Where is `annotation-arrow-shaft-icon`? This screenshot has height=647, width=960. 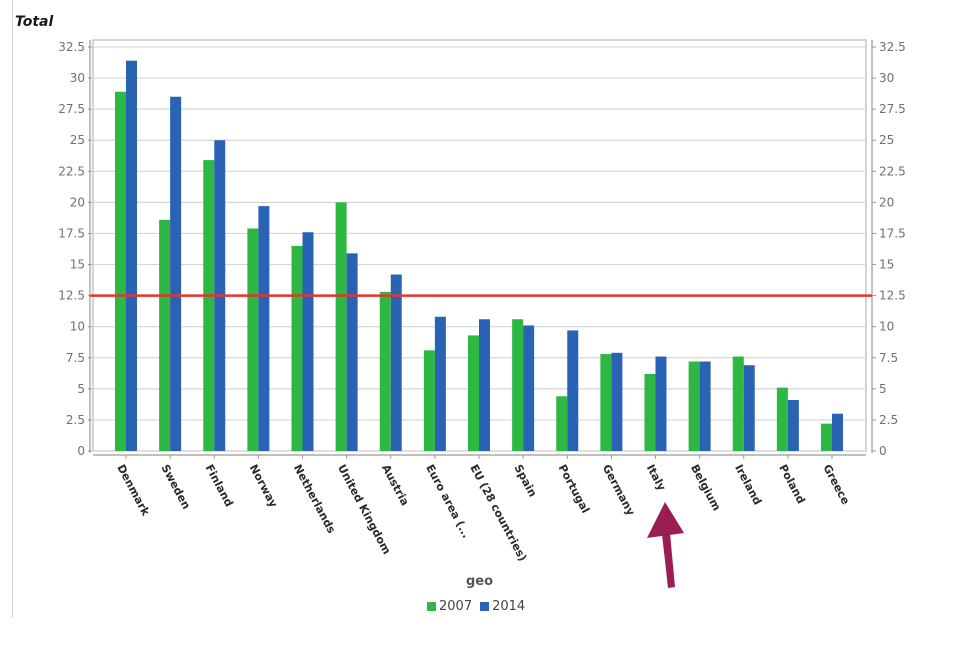 annotation-arrow-shaft-icon is located at coordinates (668, 560).